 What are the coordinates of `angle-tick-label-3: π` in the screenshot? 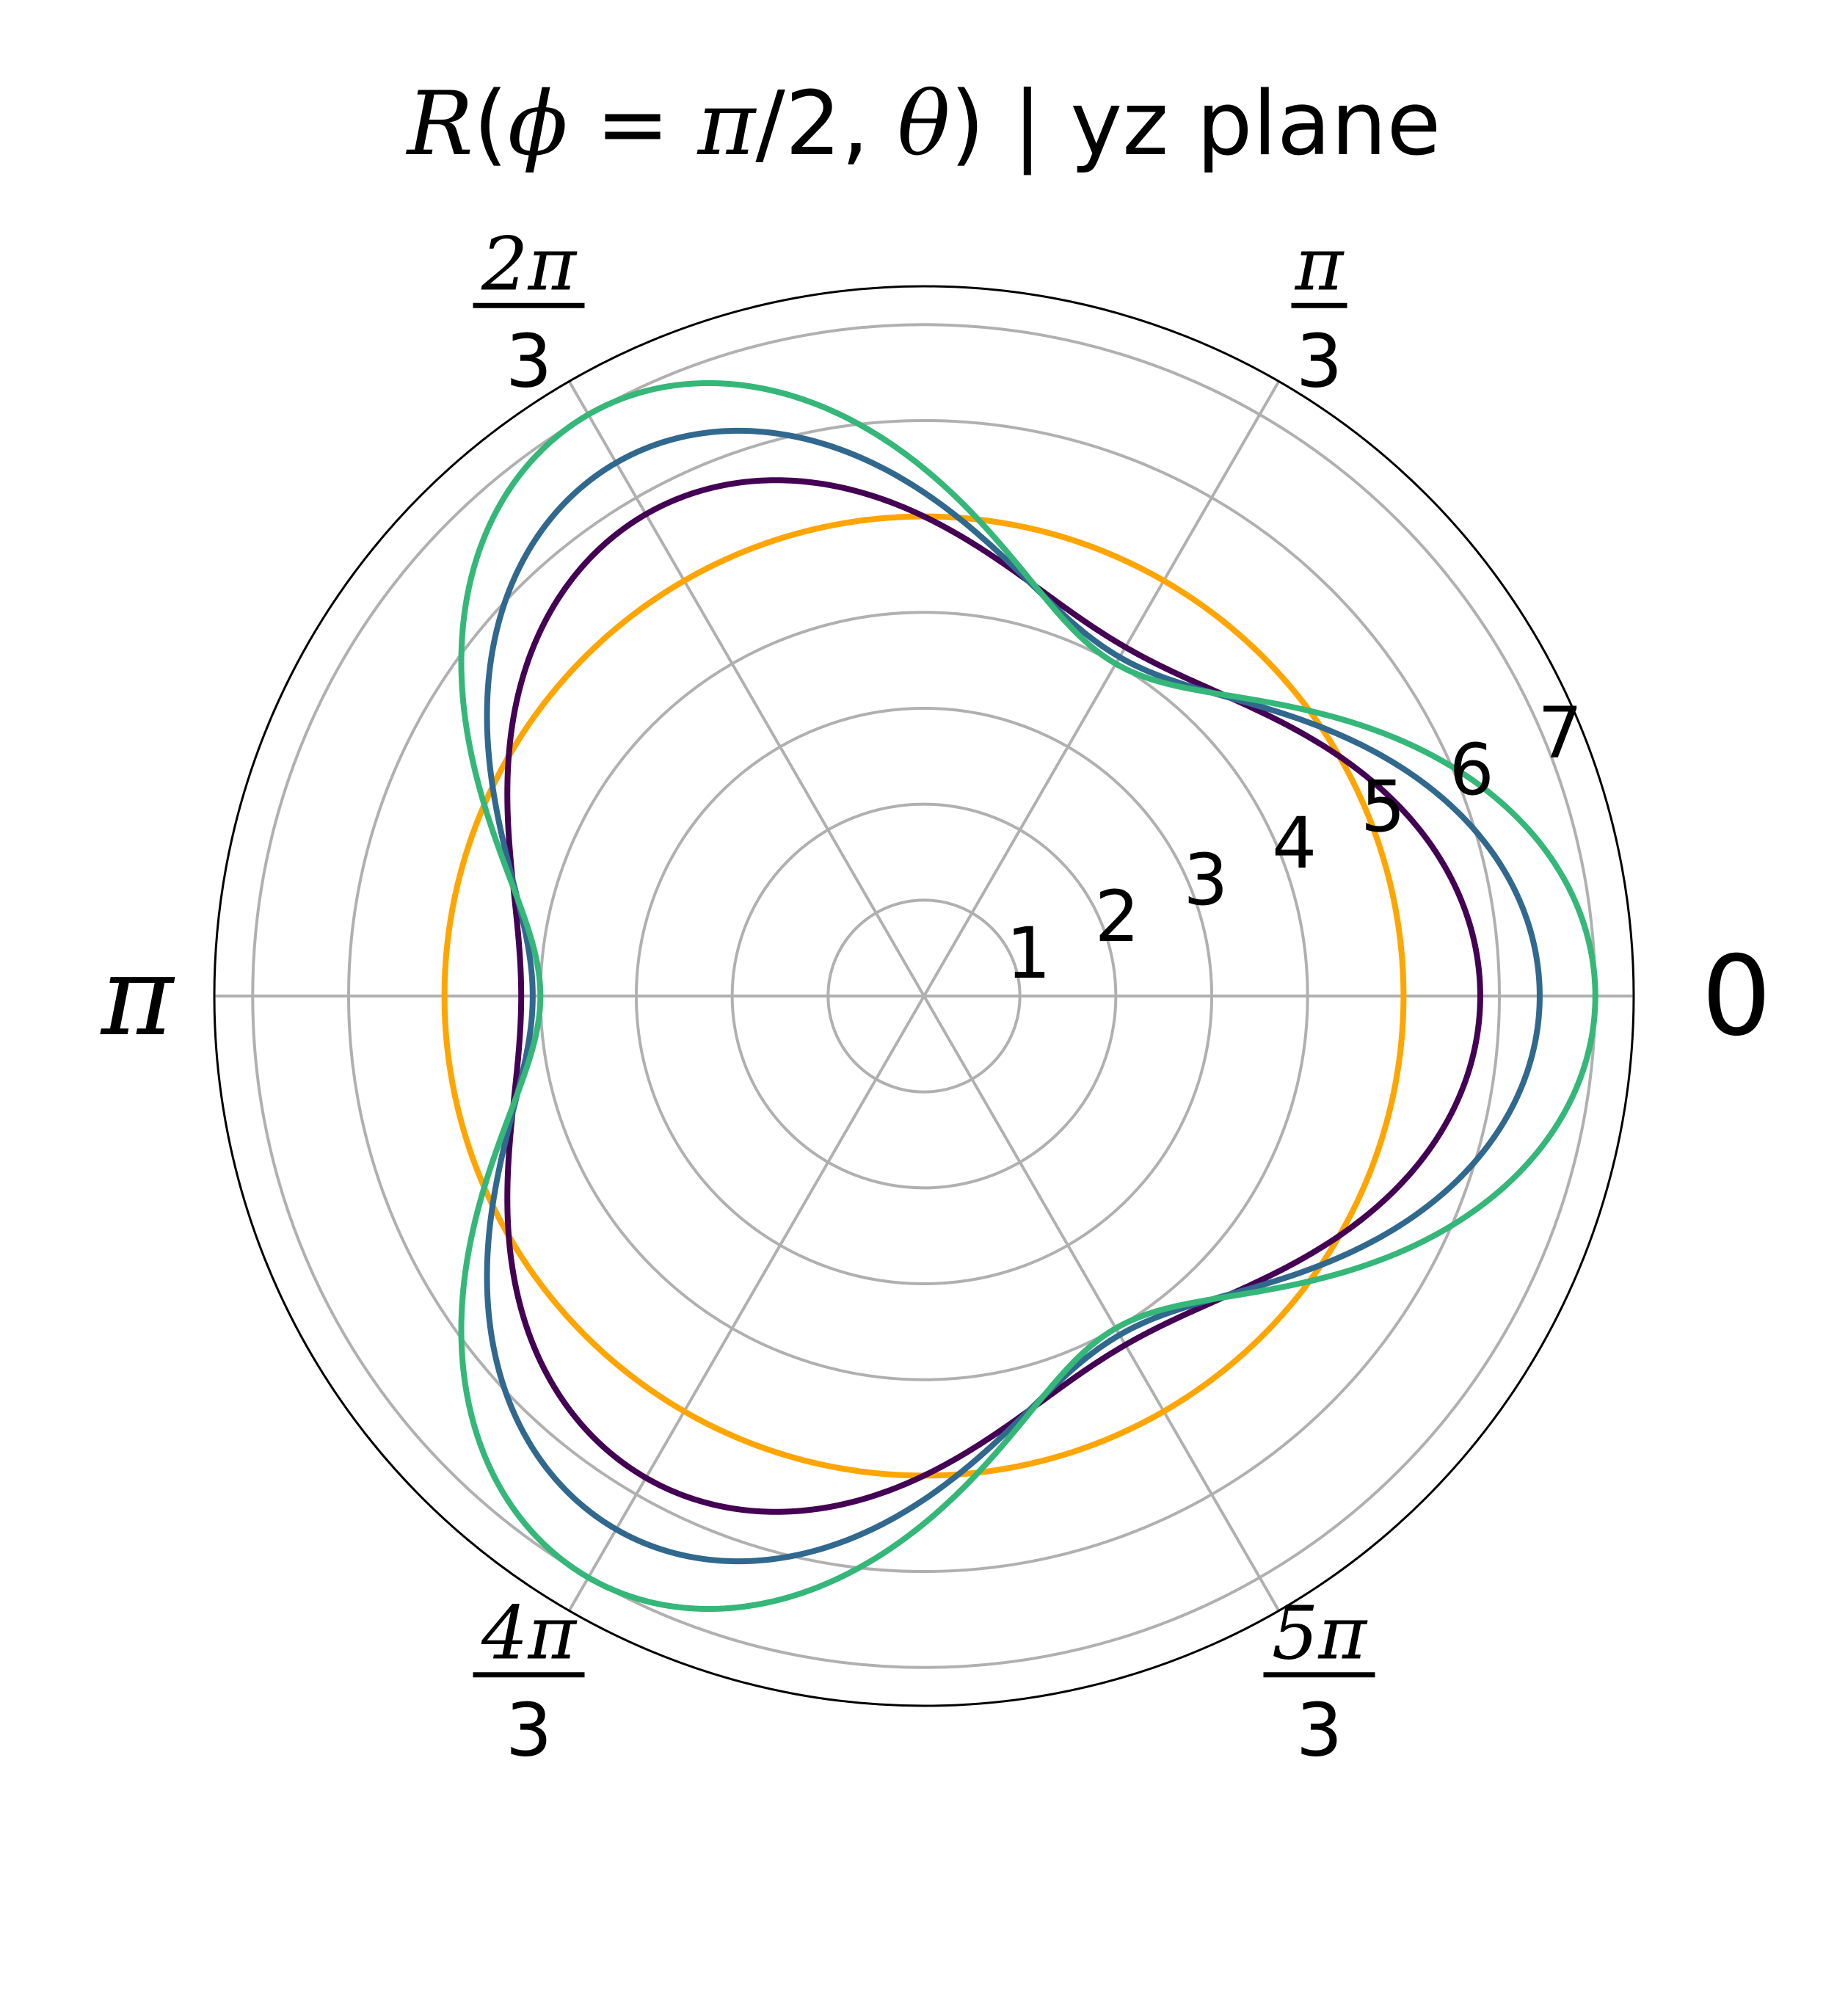 It's located at (137, 997).